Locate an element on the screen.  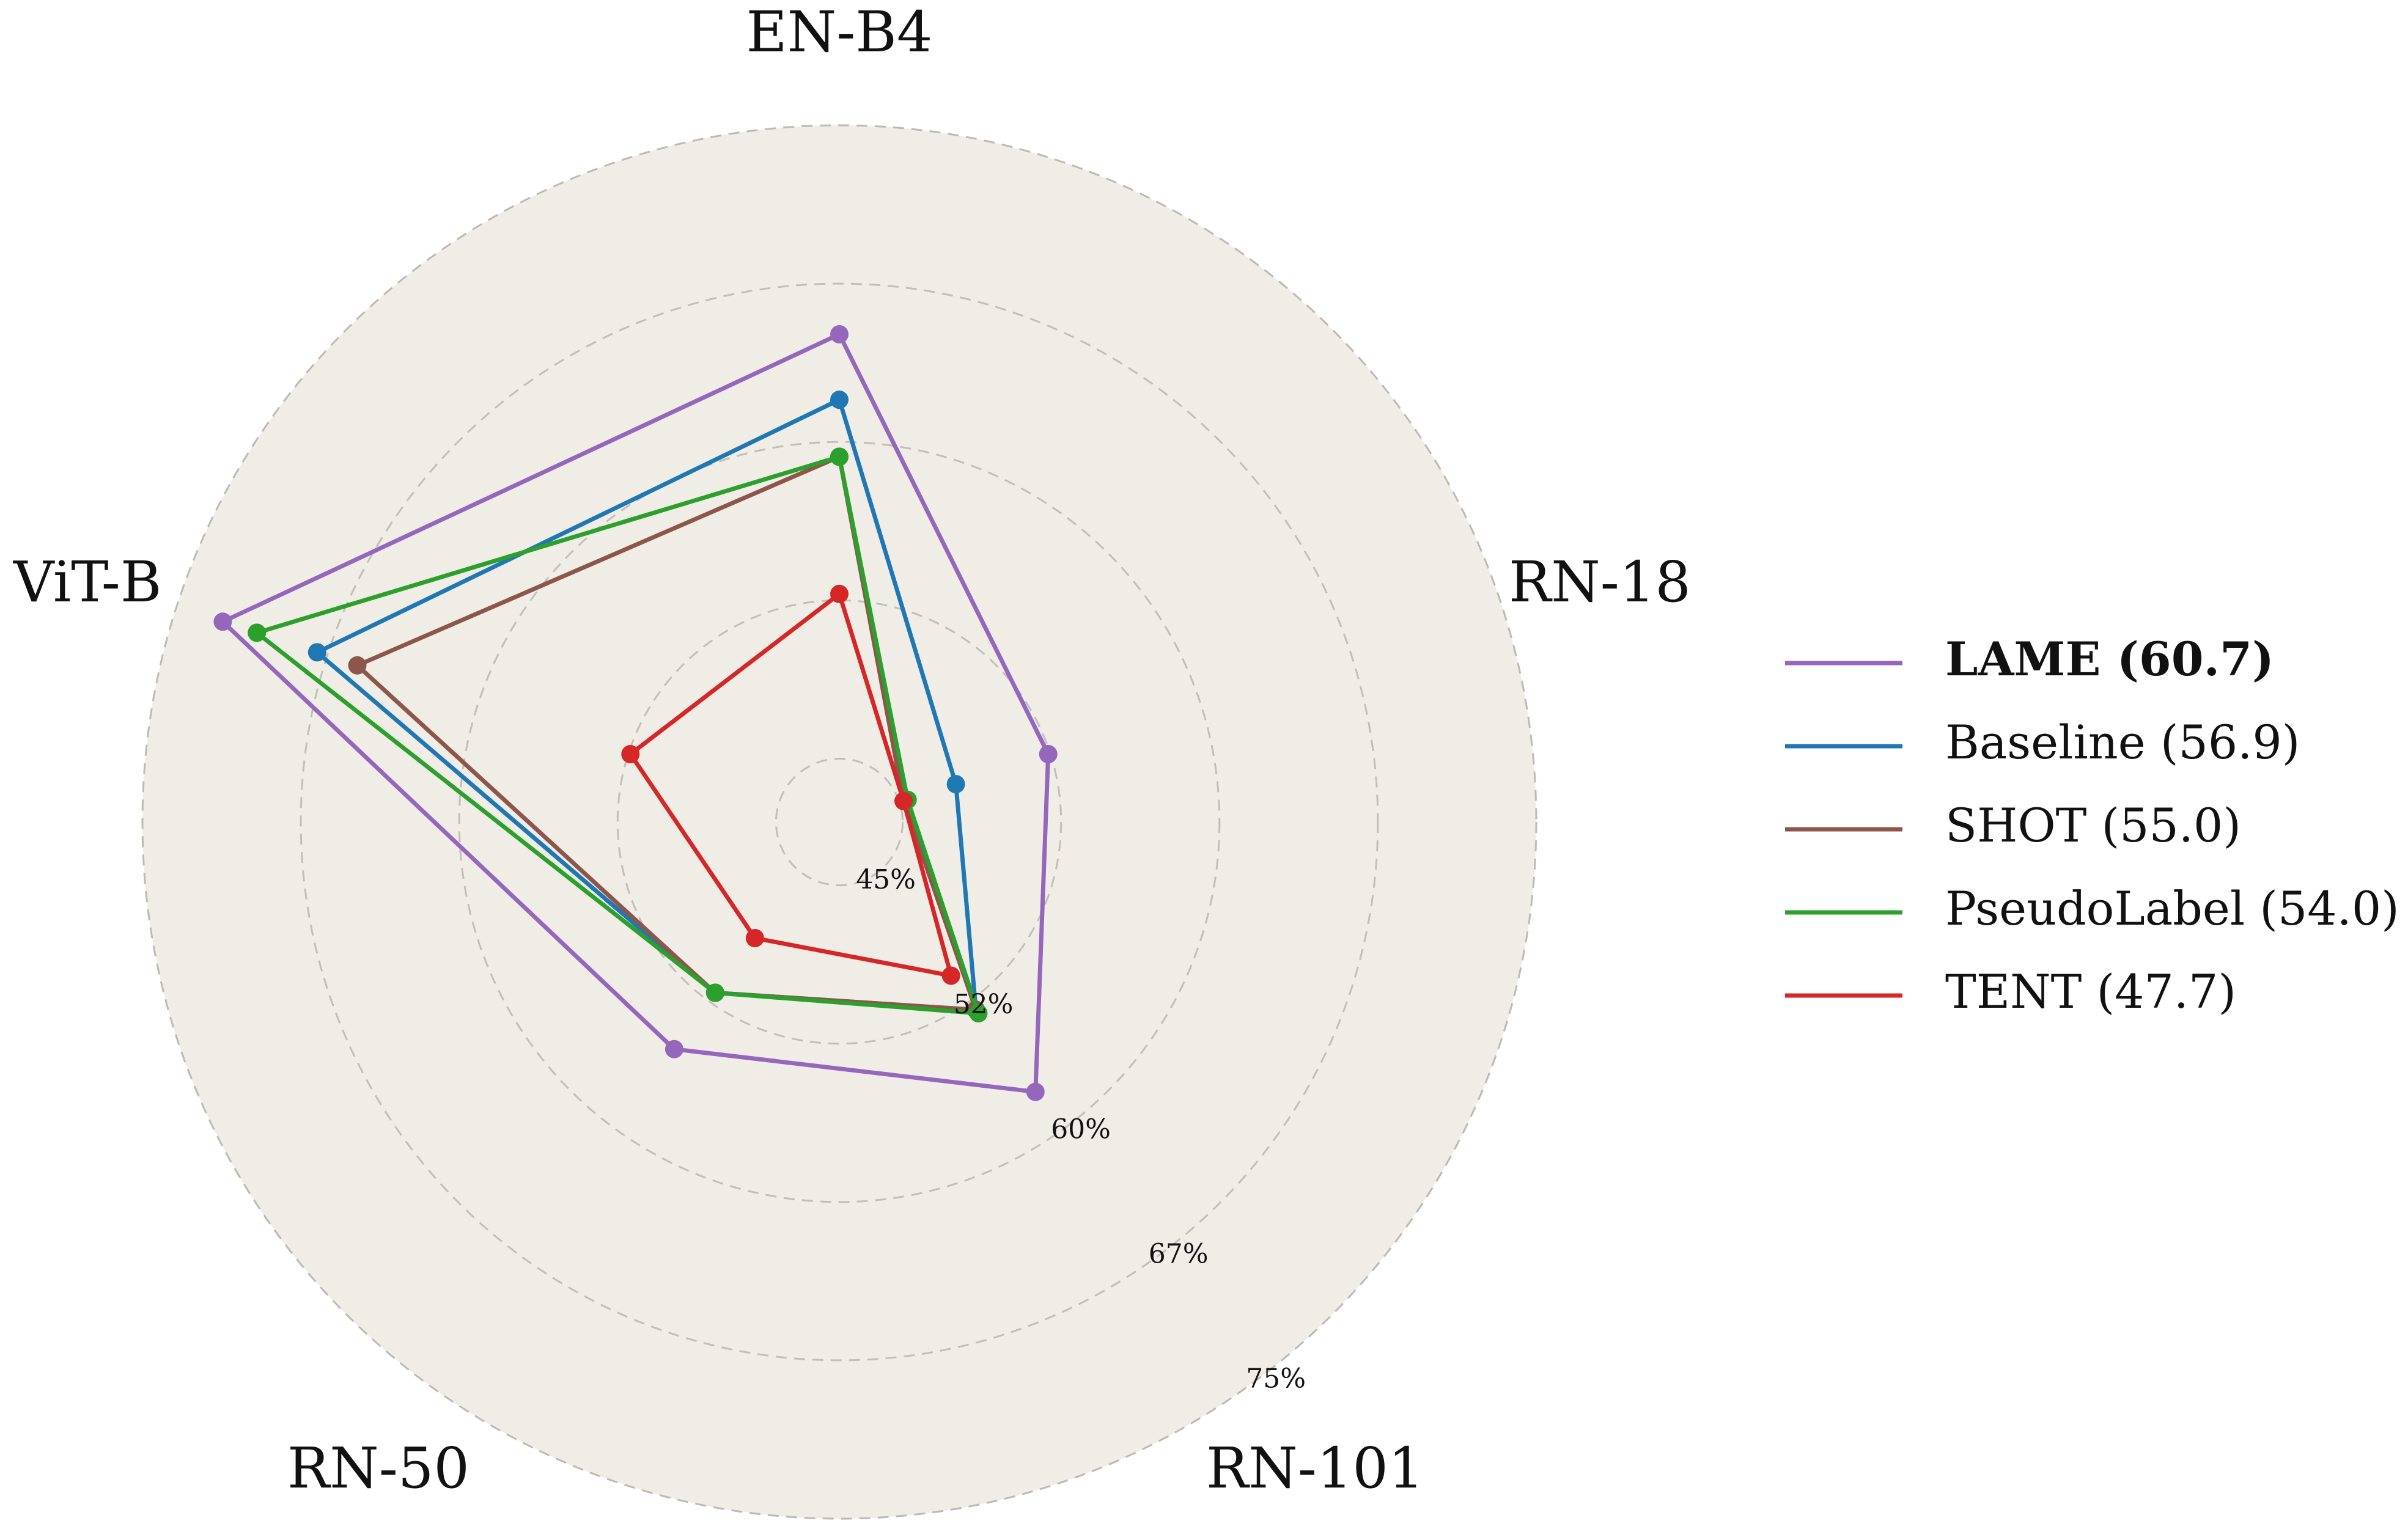
radial-tick-labels: 45% 52% 60% 67% 75% is located at coordinates (1081, 1129).